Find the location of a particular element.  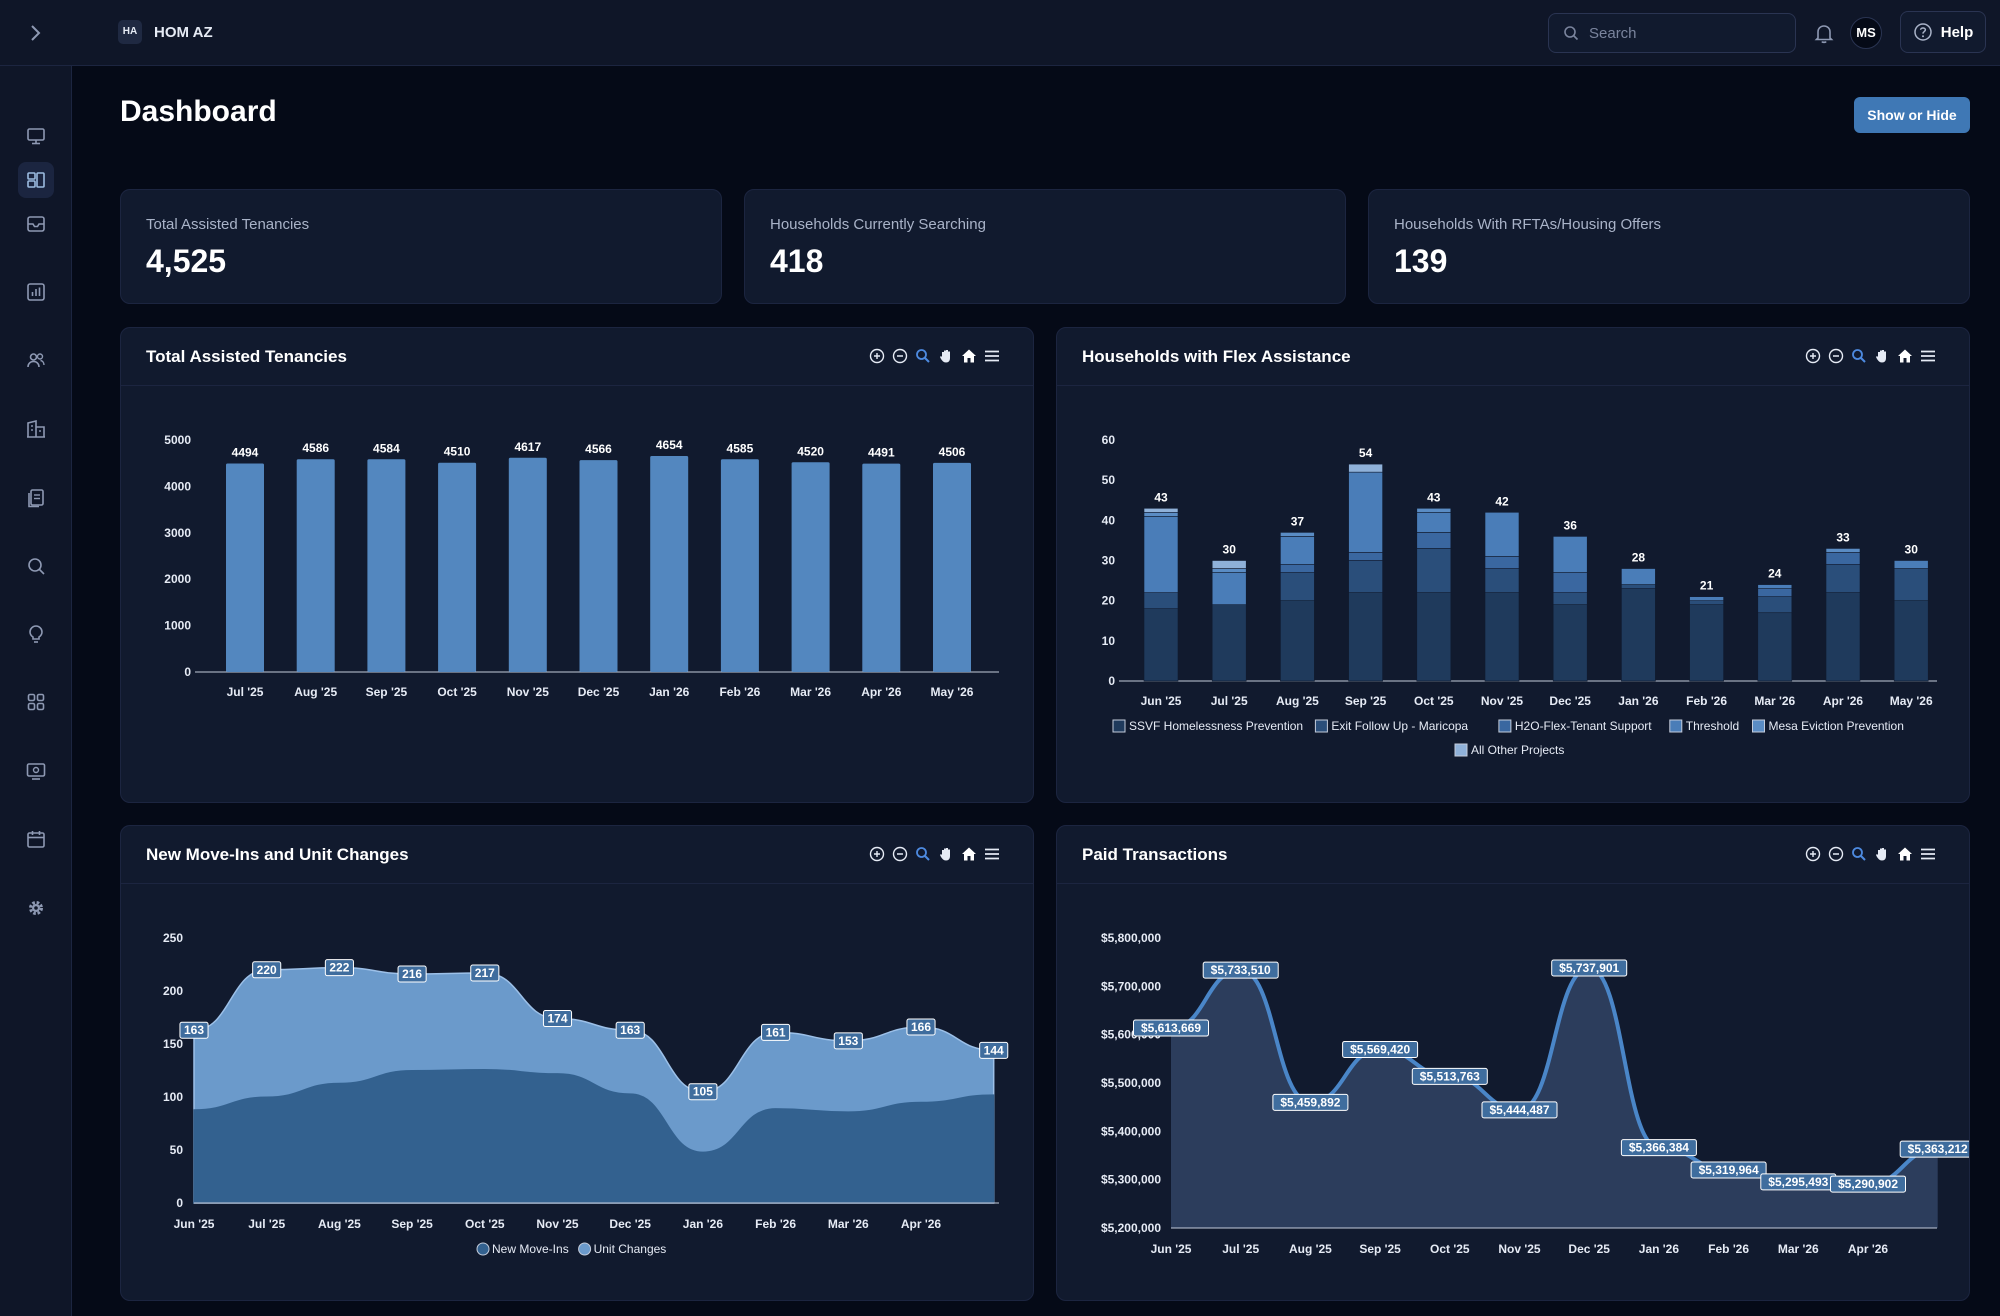

bar-total-label: 42 is located at coordinates (1502, 501).